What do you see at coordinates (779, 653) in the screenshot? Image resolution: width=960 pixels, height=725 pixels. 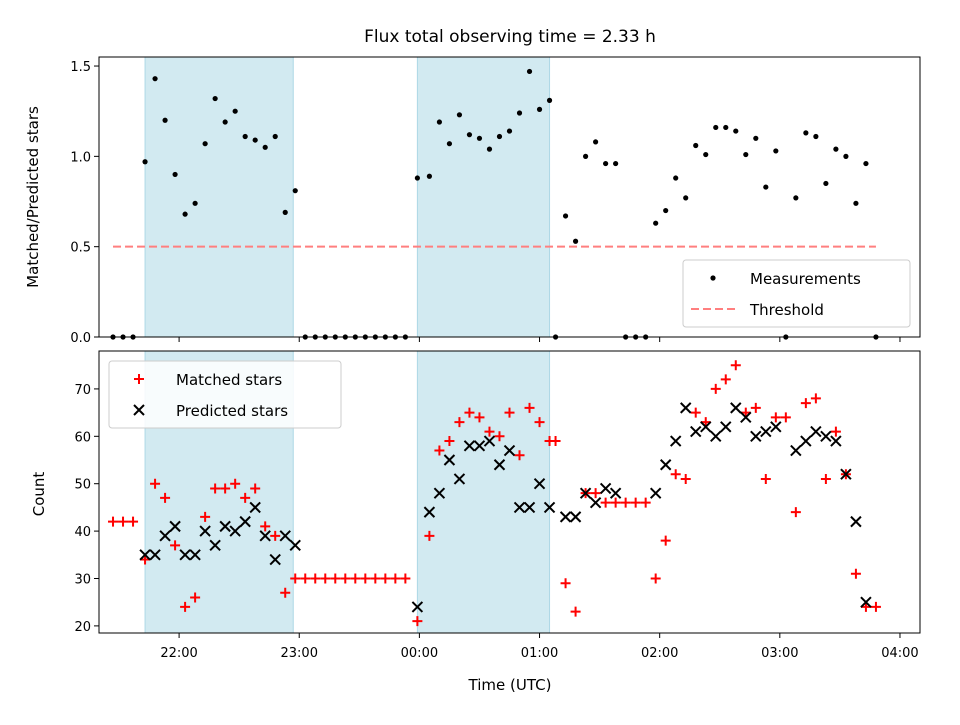 I see `x-tick-label-5: 03:00` at bounding box center [779, 653].